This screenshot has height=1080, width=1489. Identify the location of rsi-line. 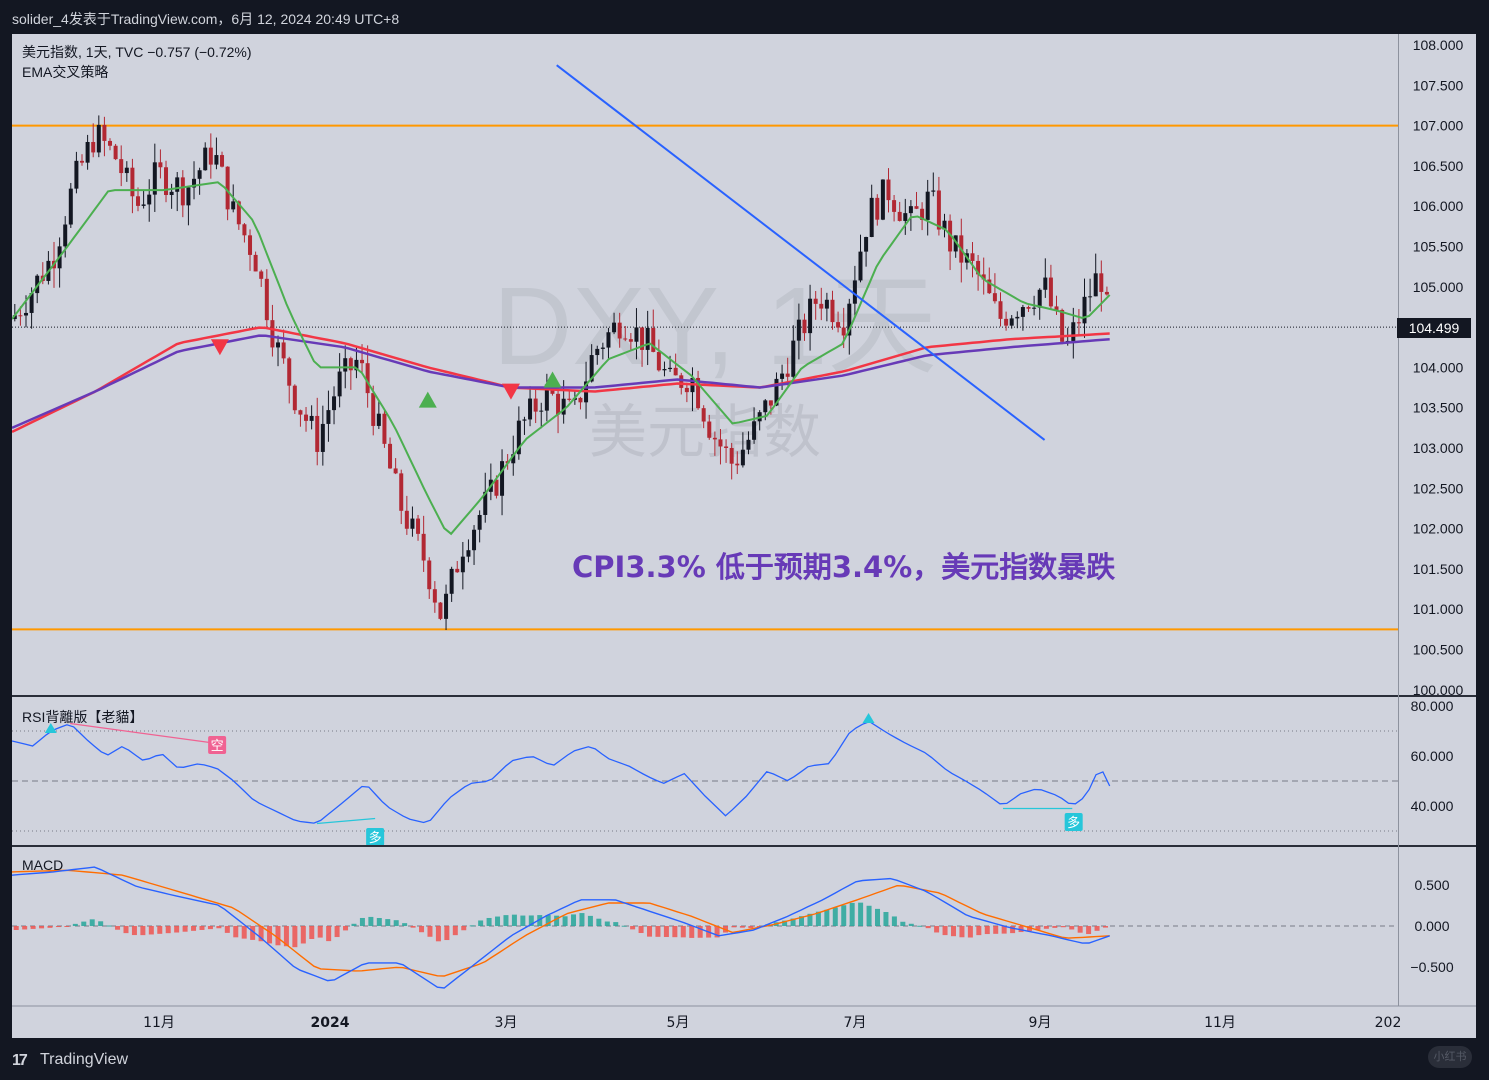
(561, 772).